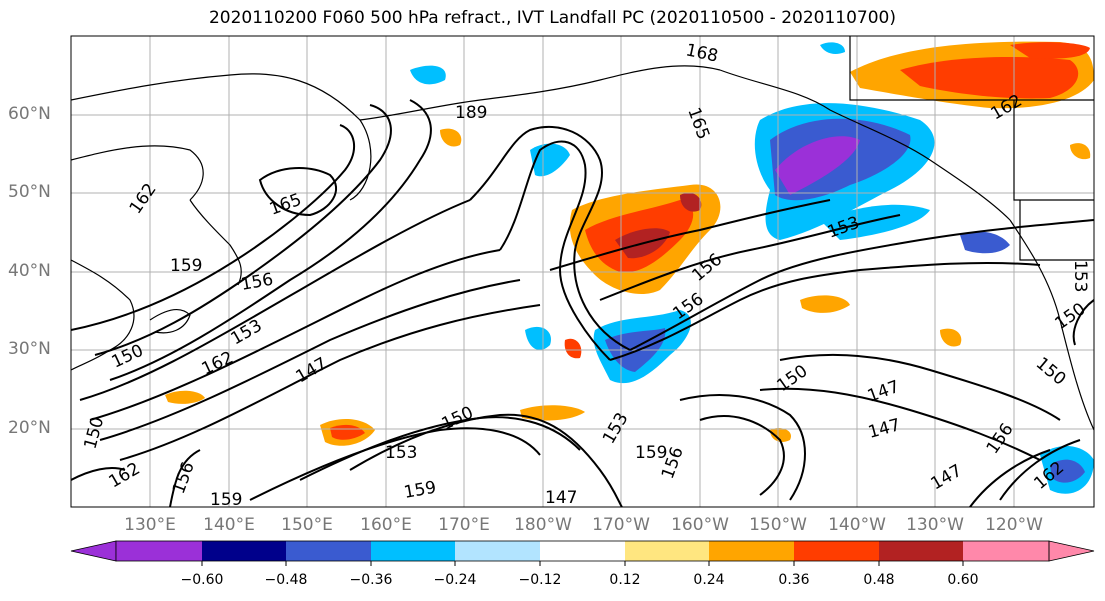 This screenshot has width=1105, height=601. Describe the element at coordinates (778, 525) in the screenshot. I see `lon-label: 150°W` at that location.